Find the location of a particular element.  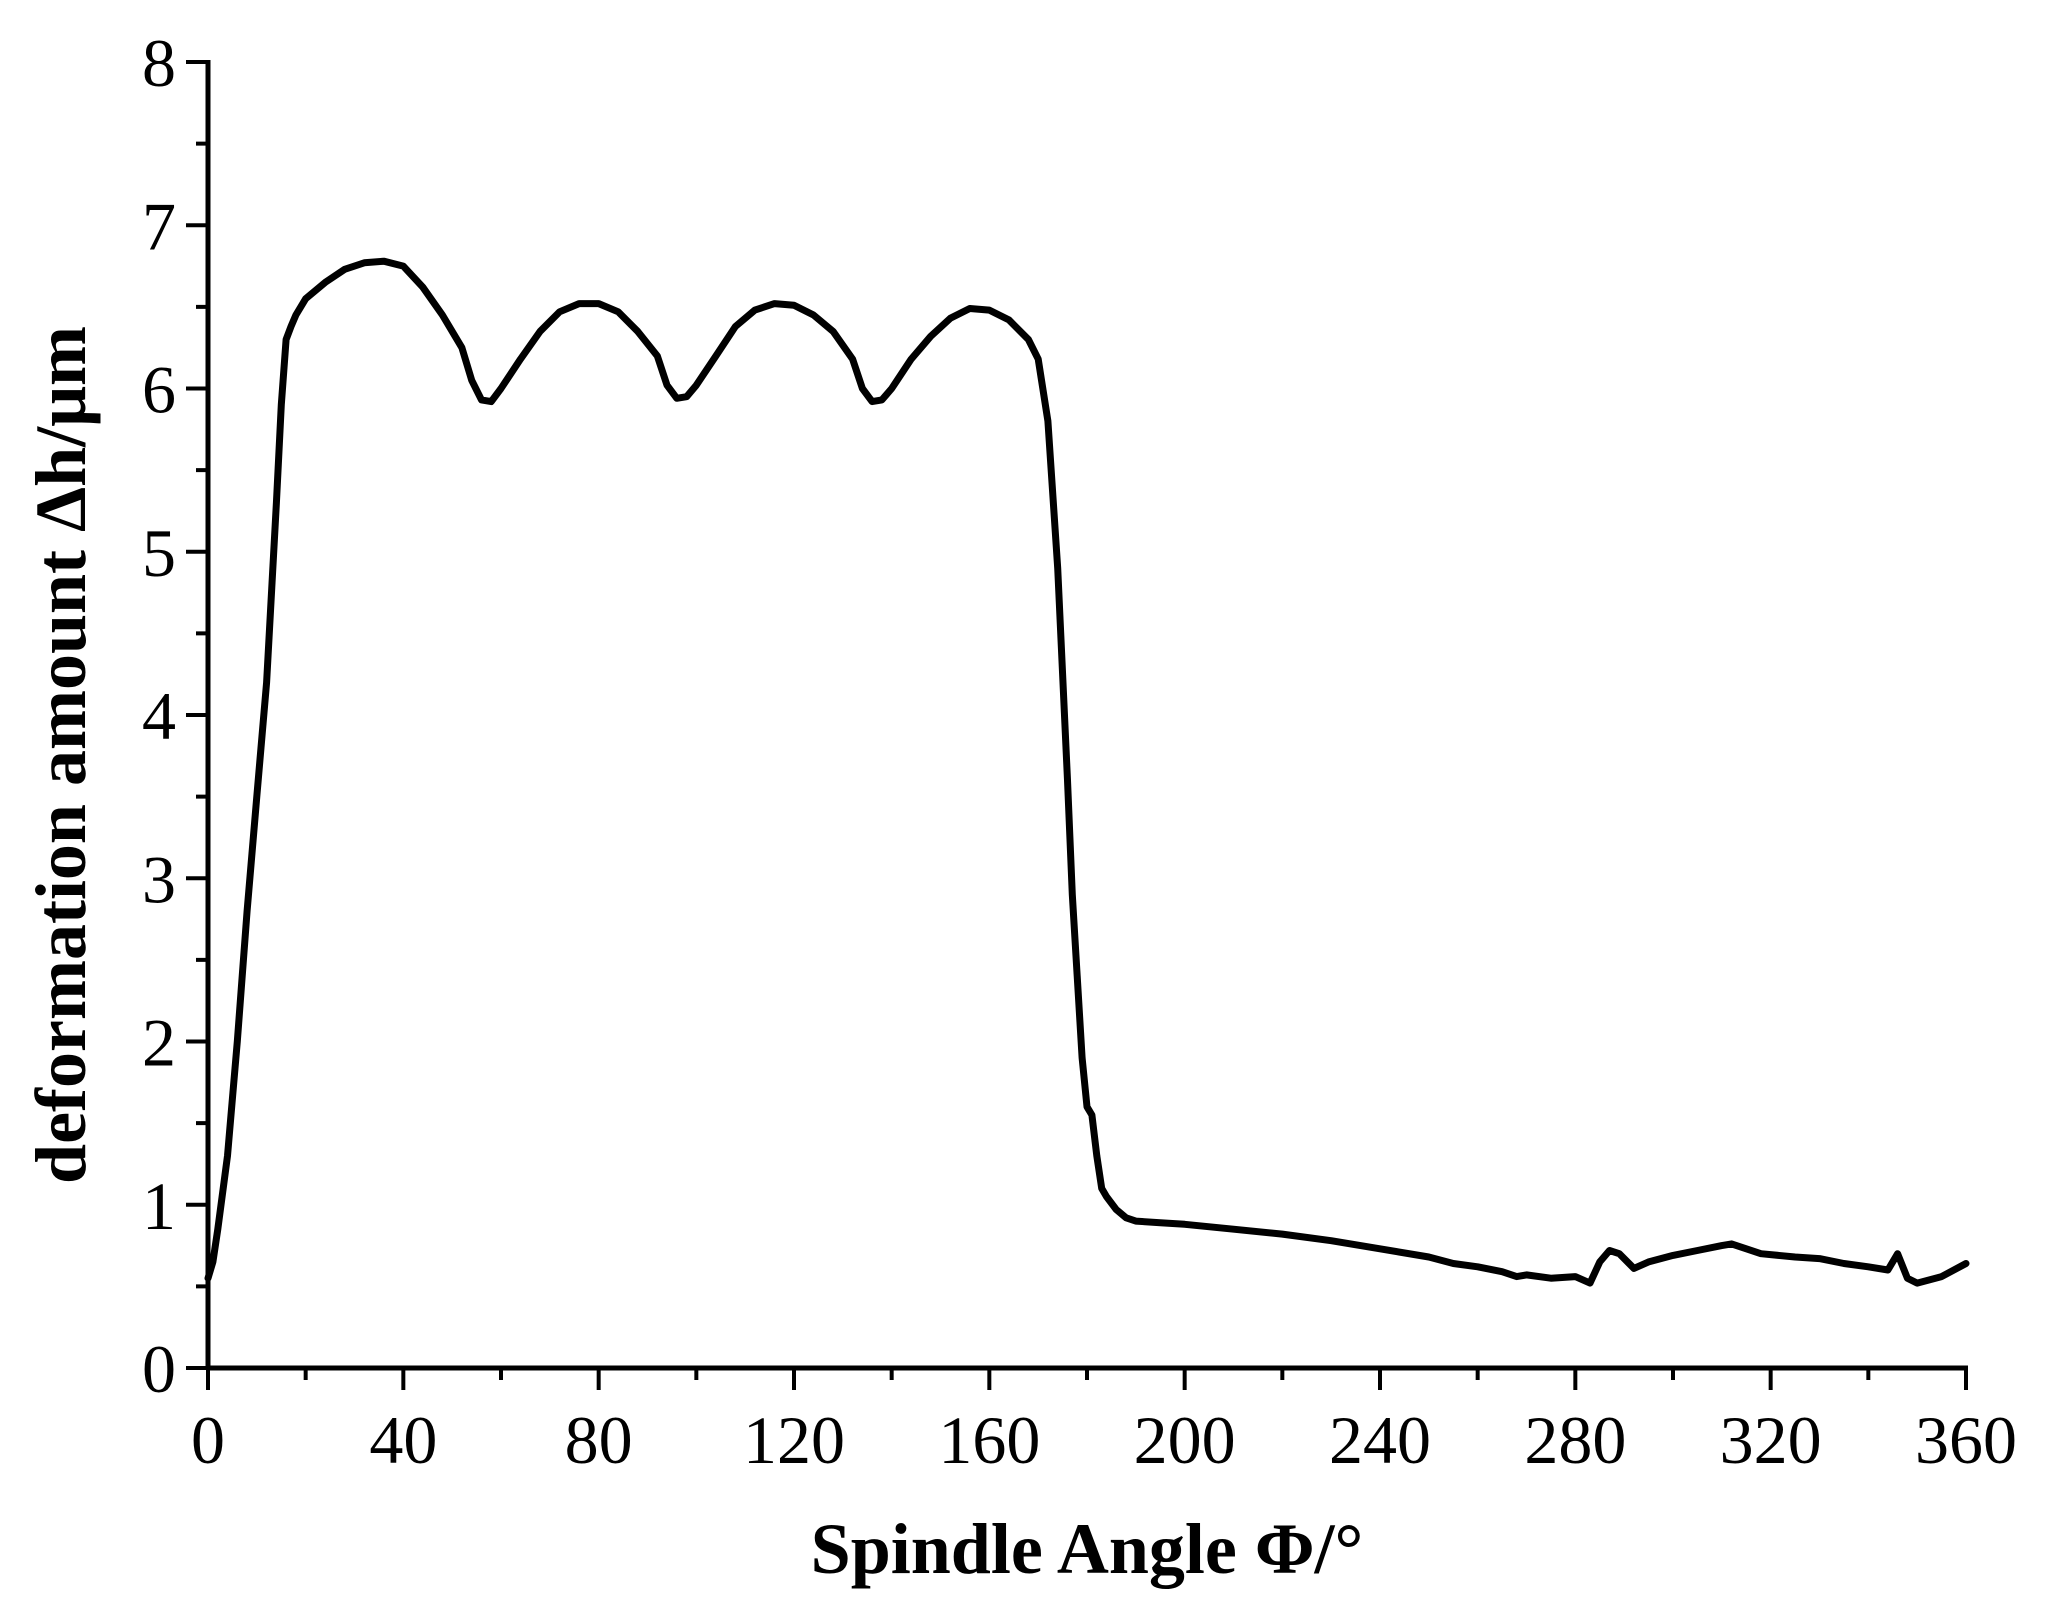

y-tick-label: 2 is located at coordinates (159, 1043).